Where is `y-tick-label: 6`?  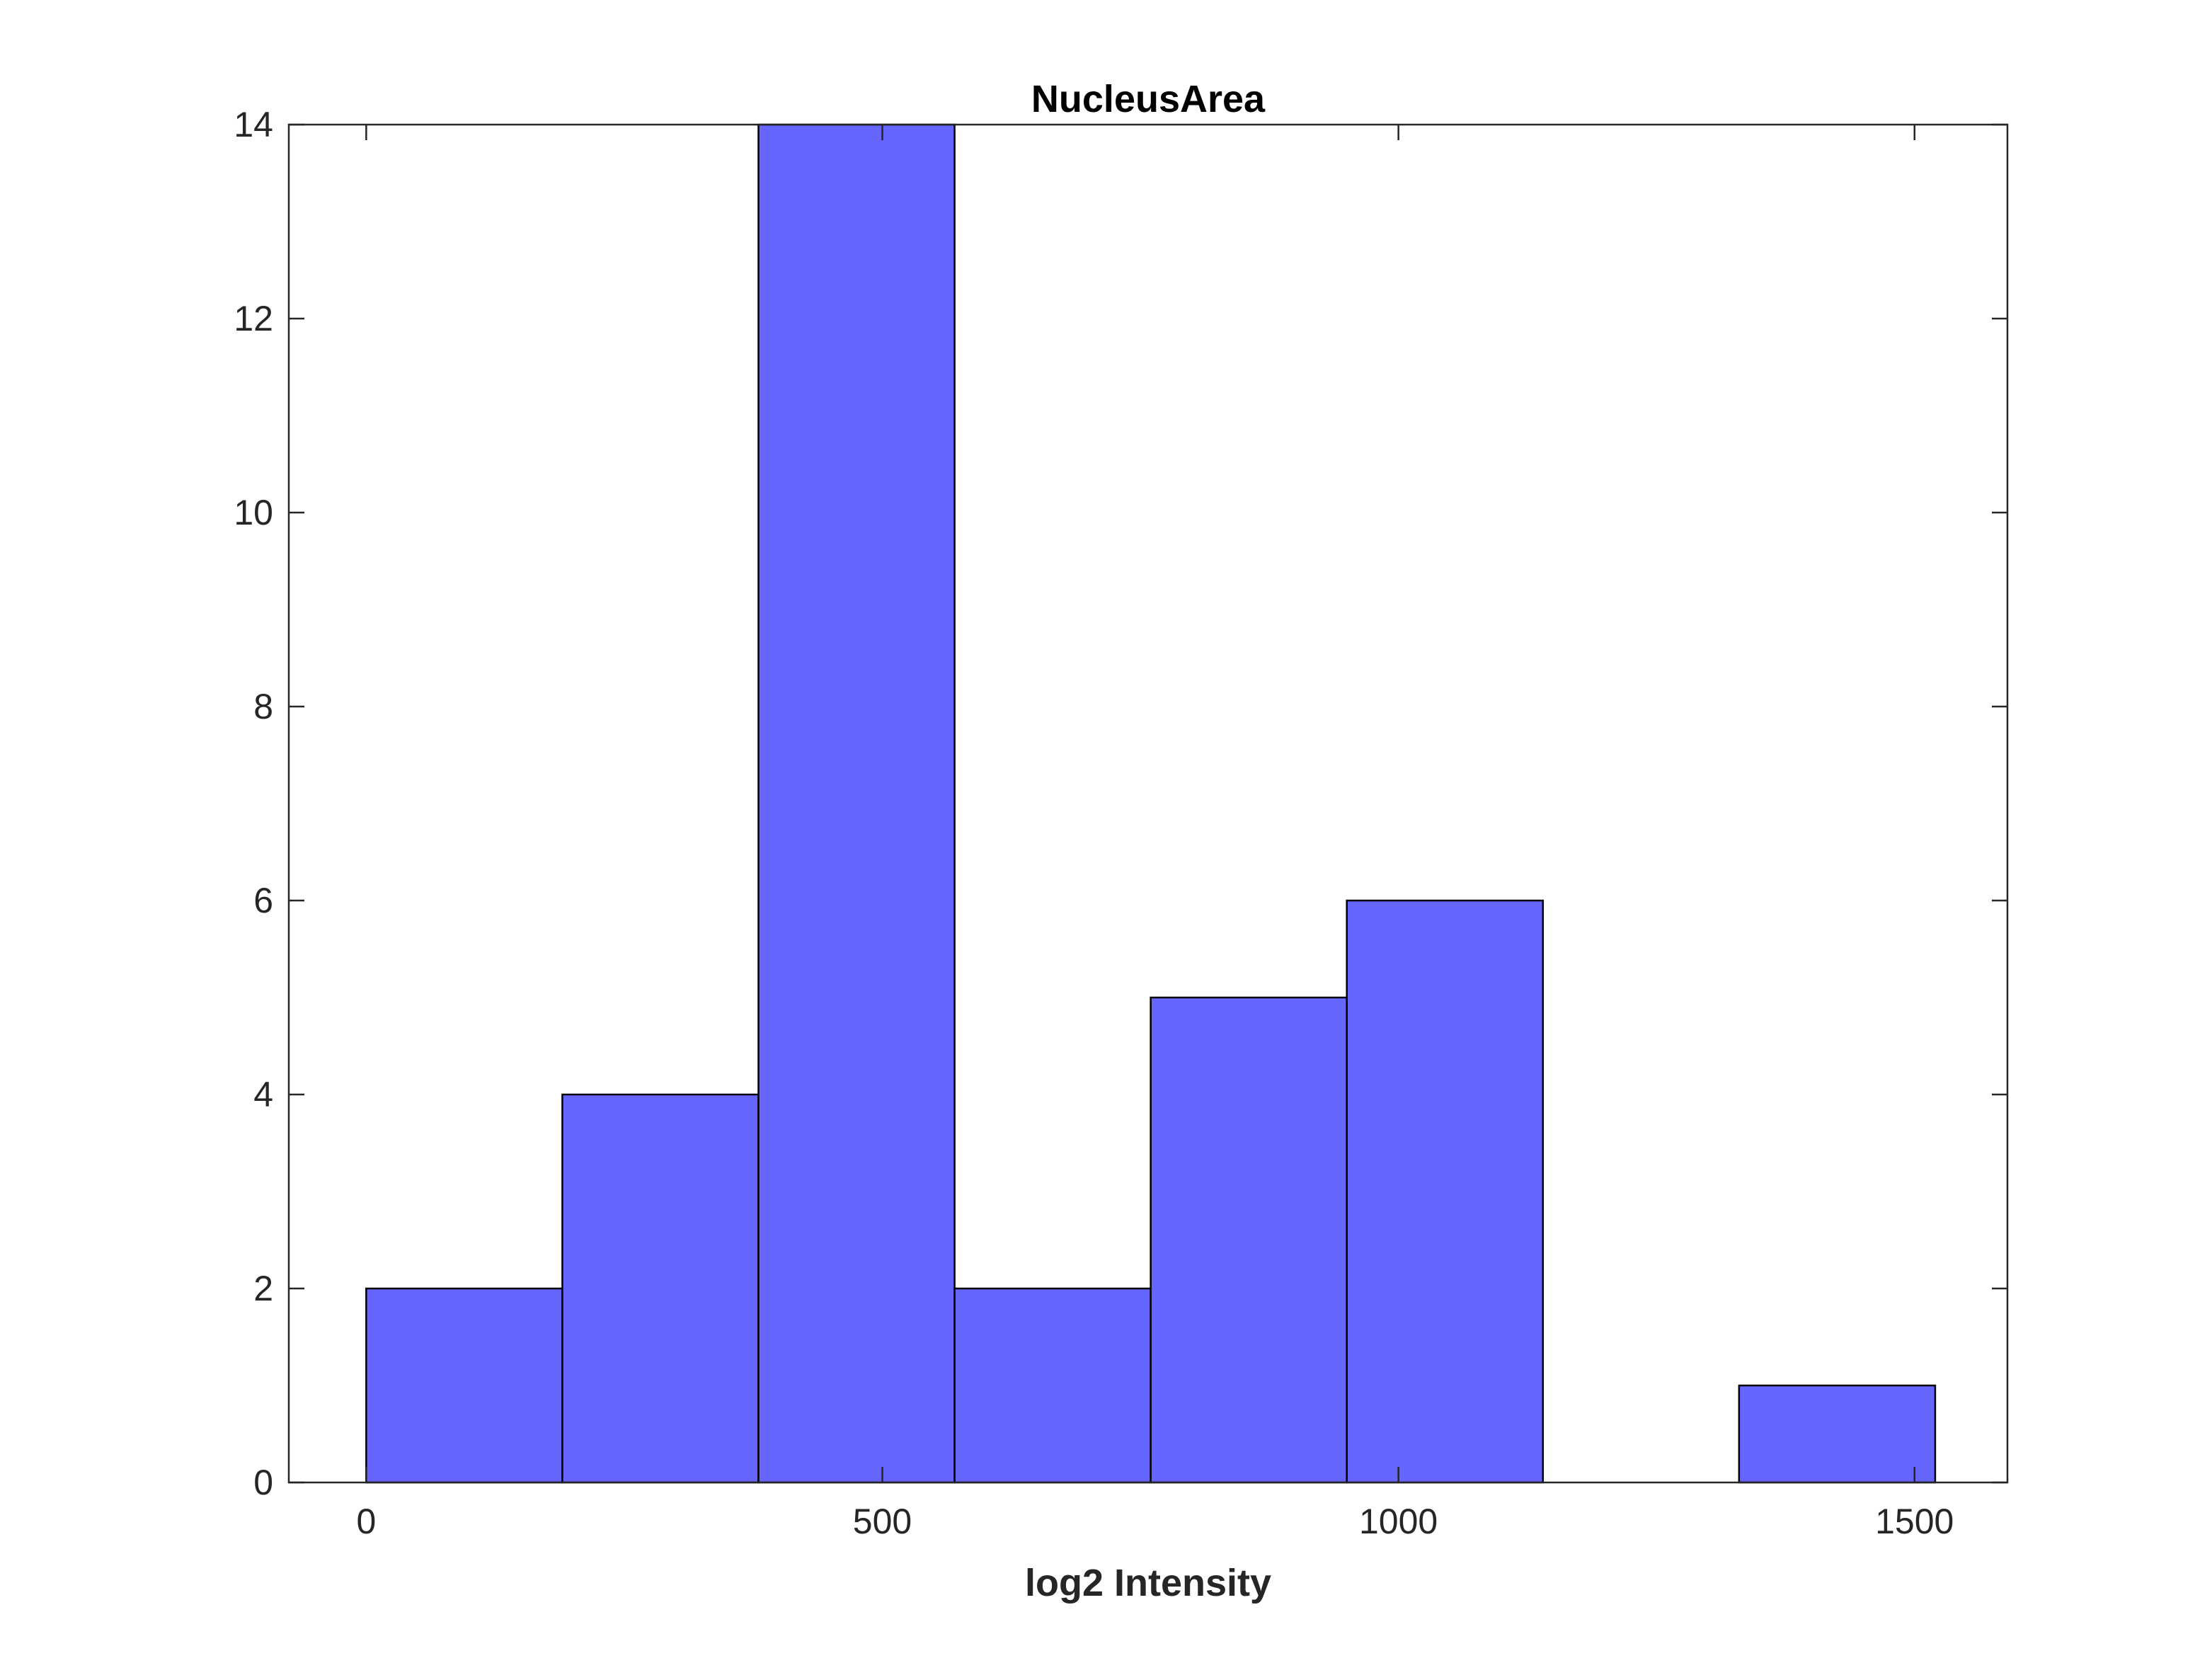
y-tick-label: 6 is located at coordinates (263, 900).